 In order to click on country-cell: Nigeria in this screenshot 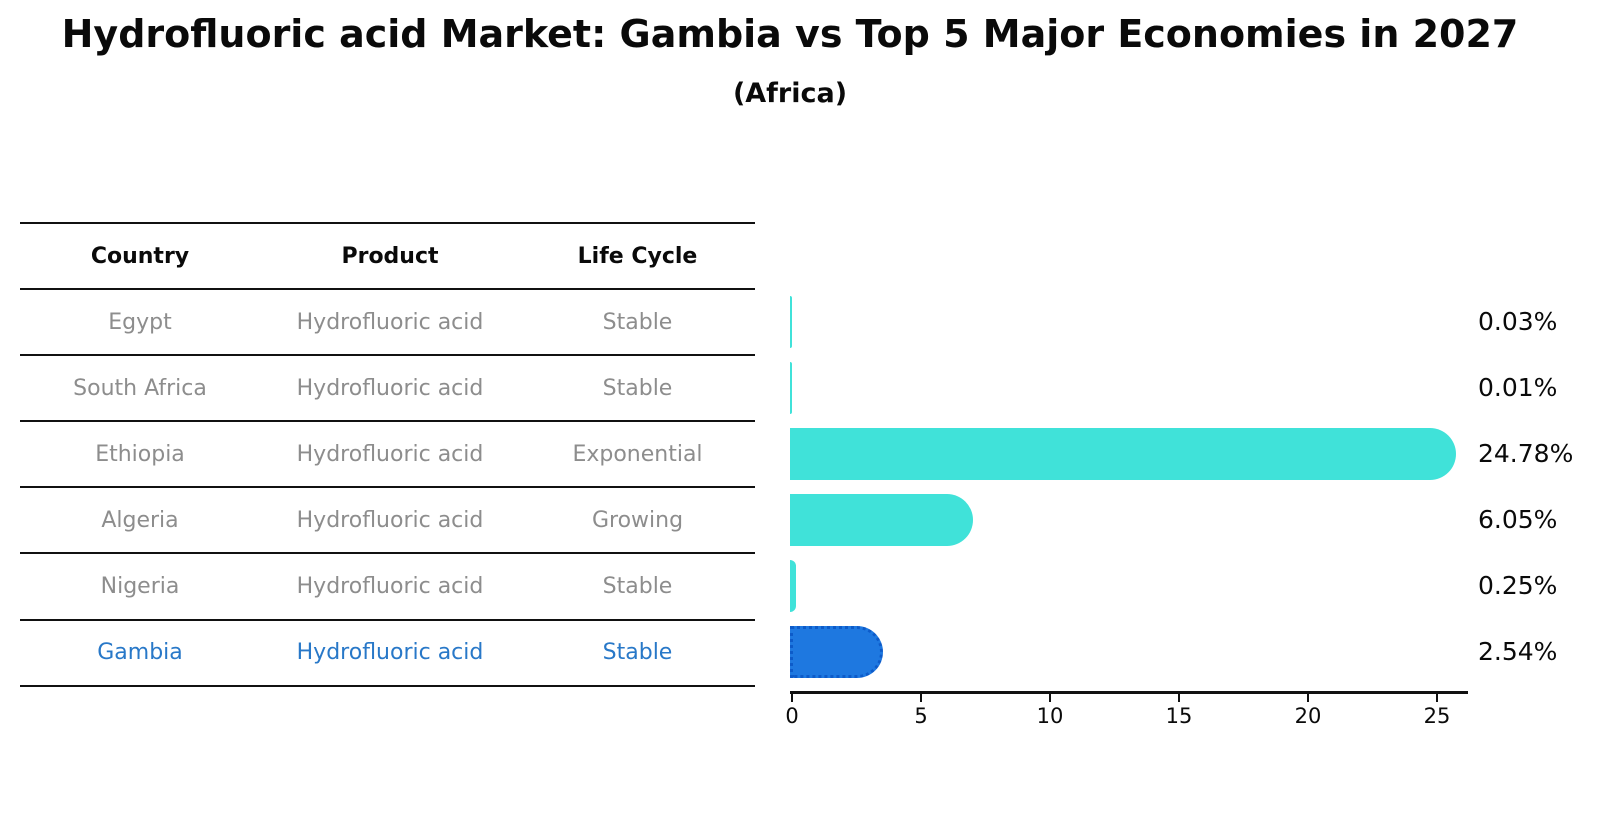, I will do `click(140, 586)`.